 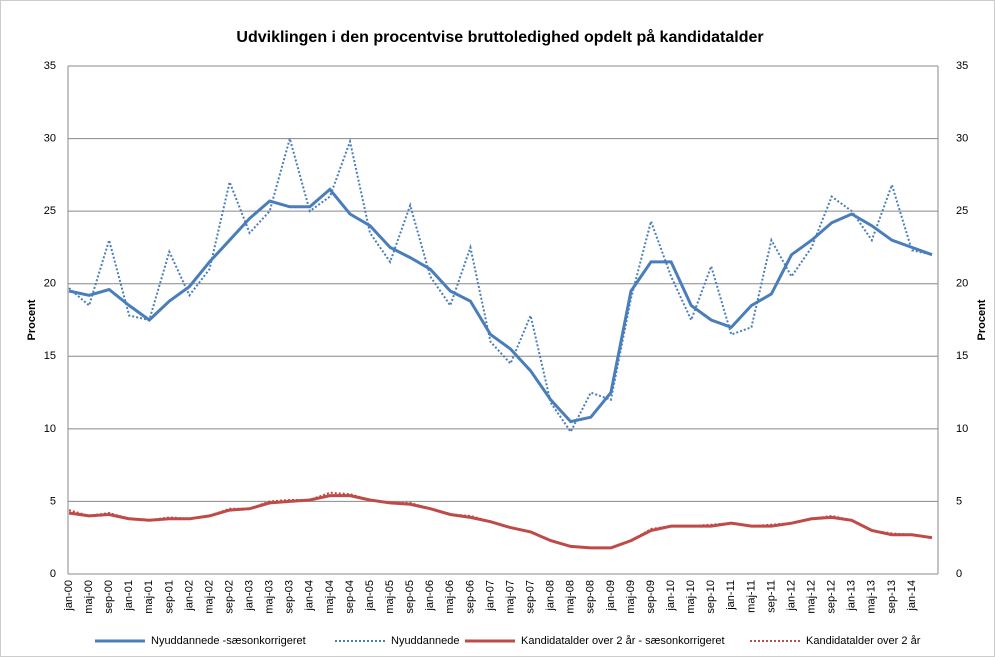 I want to click on y-tick-label: 20, so click(x=50, y=284).